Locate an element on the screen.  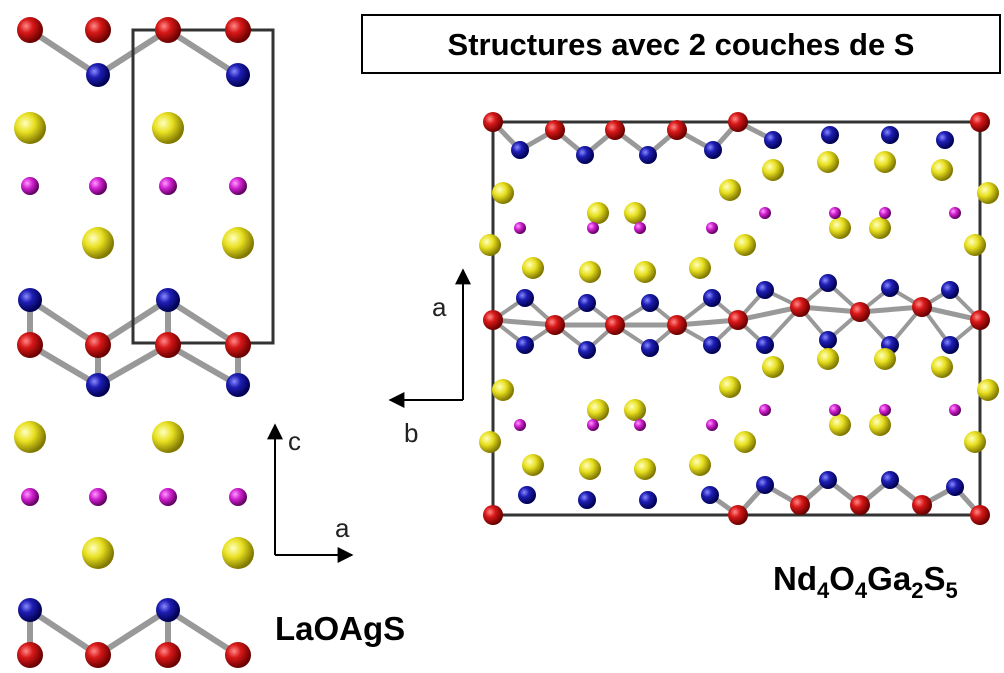
title-box is located at coordinates (681, 44).